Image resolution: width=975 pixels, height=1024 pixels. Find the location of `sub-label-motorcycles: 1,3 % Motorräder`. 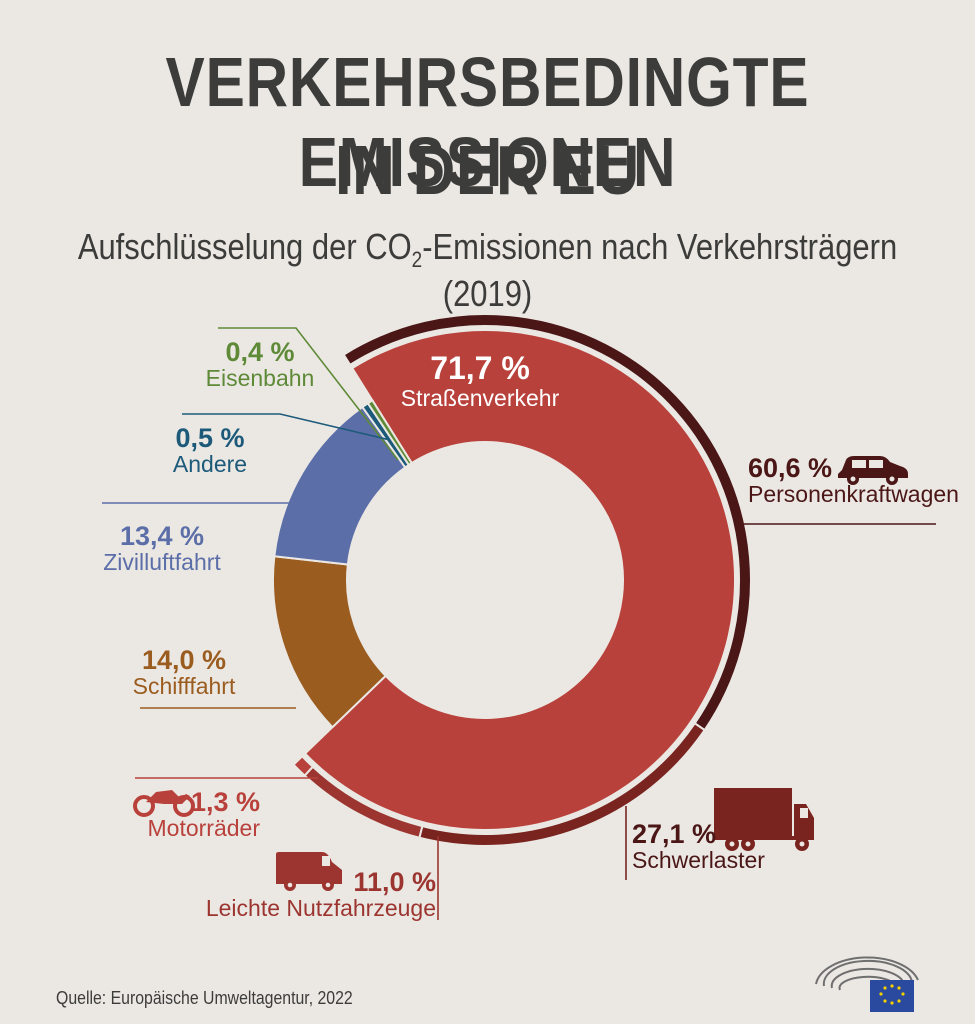

sub-label-motorcycles: 1,3 % Motorräder is located at coordinates (180, 814).